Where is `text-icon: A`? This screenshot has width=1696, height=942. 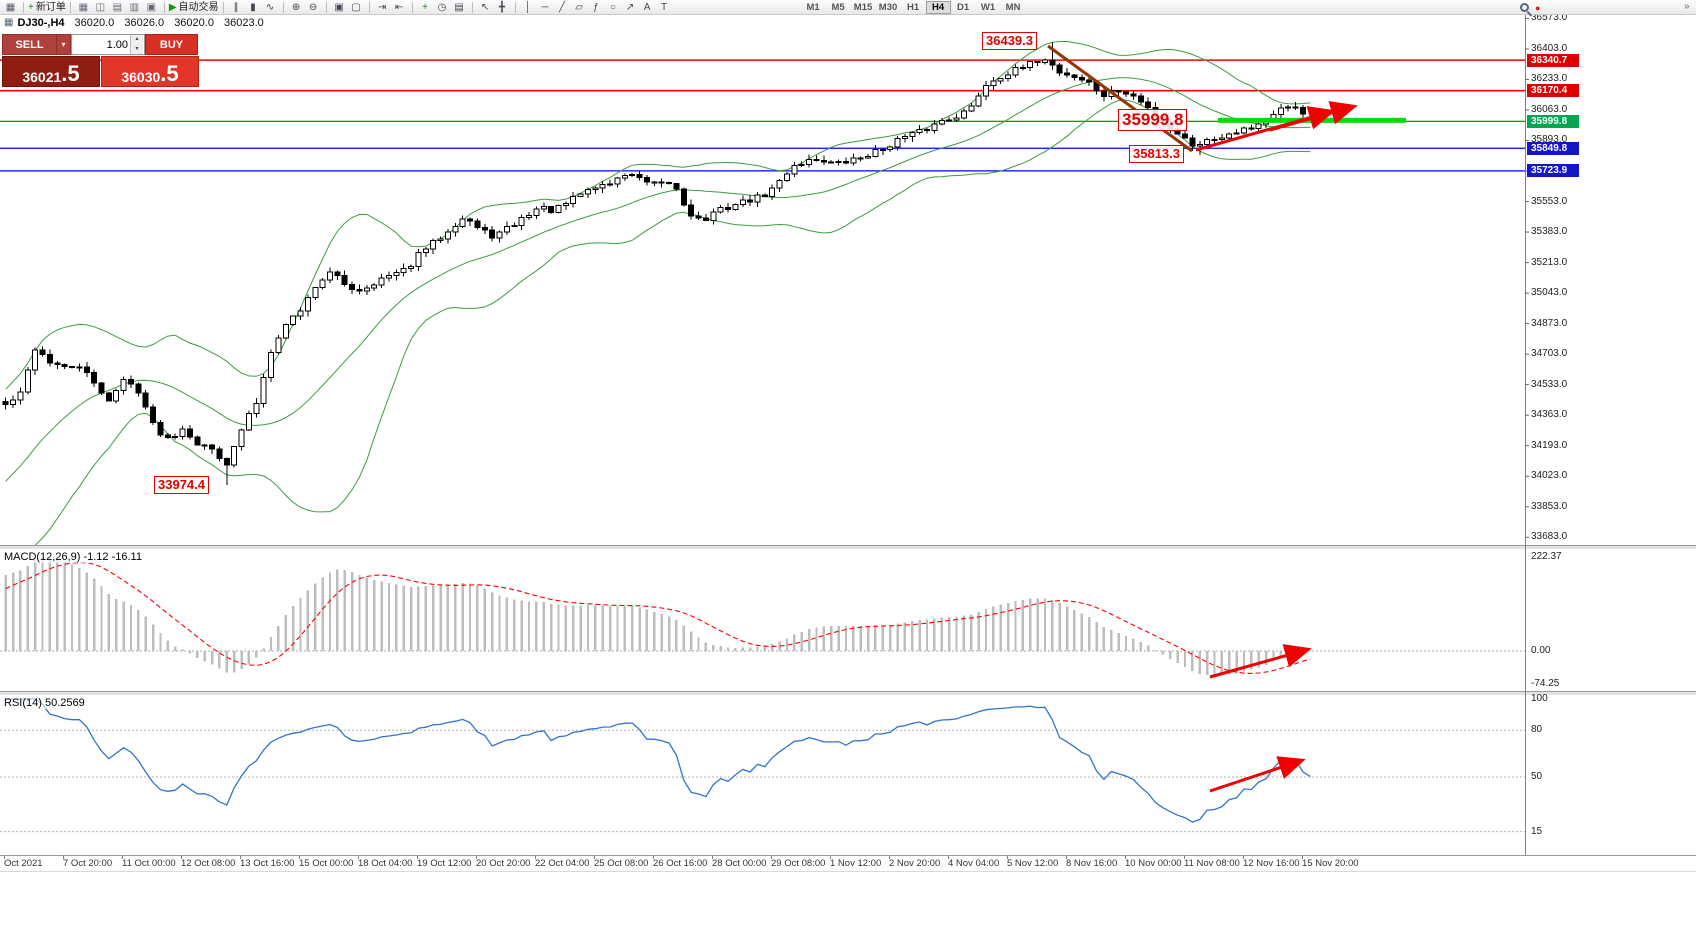
text-icon: A is located at coordinates (647, 7).